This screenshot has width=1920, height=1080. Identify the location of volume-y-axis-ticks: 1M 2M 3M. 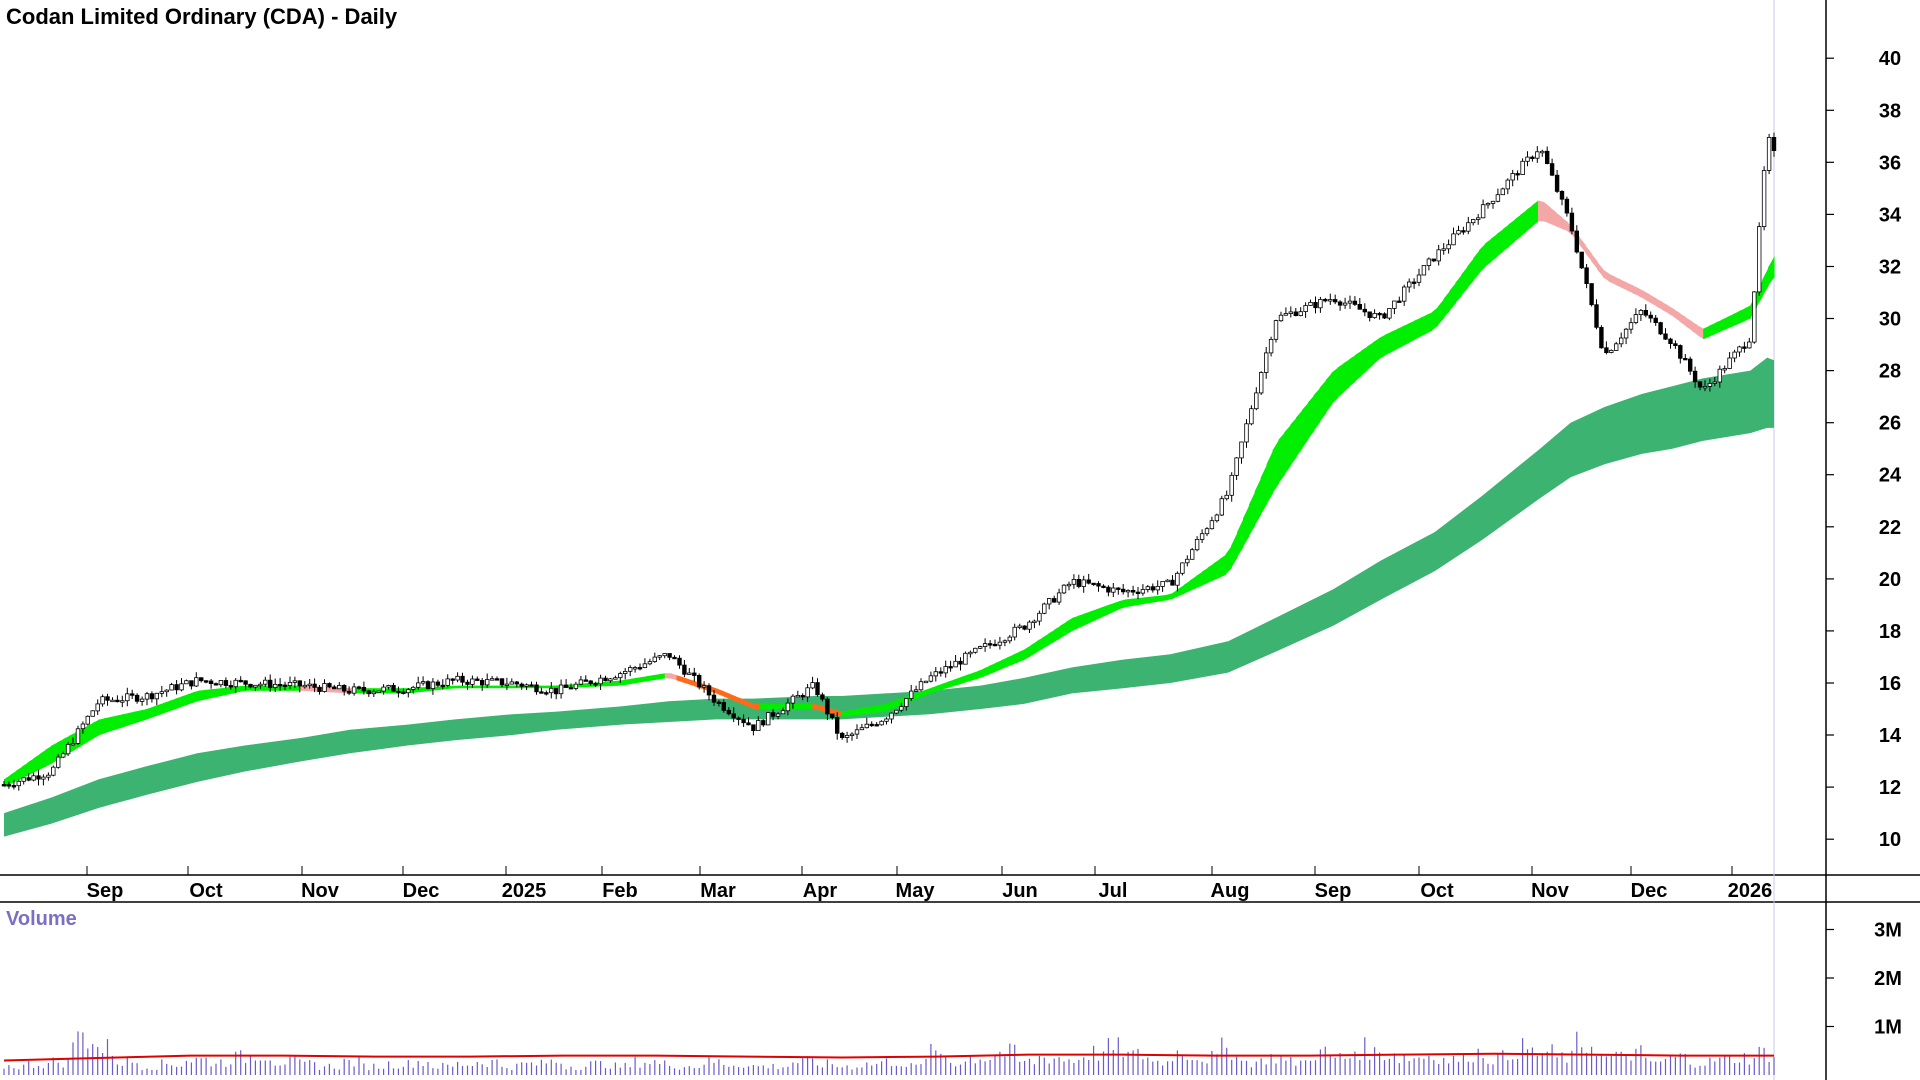
(1864, 979).